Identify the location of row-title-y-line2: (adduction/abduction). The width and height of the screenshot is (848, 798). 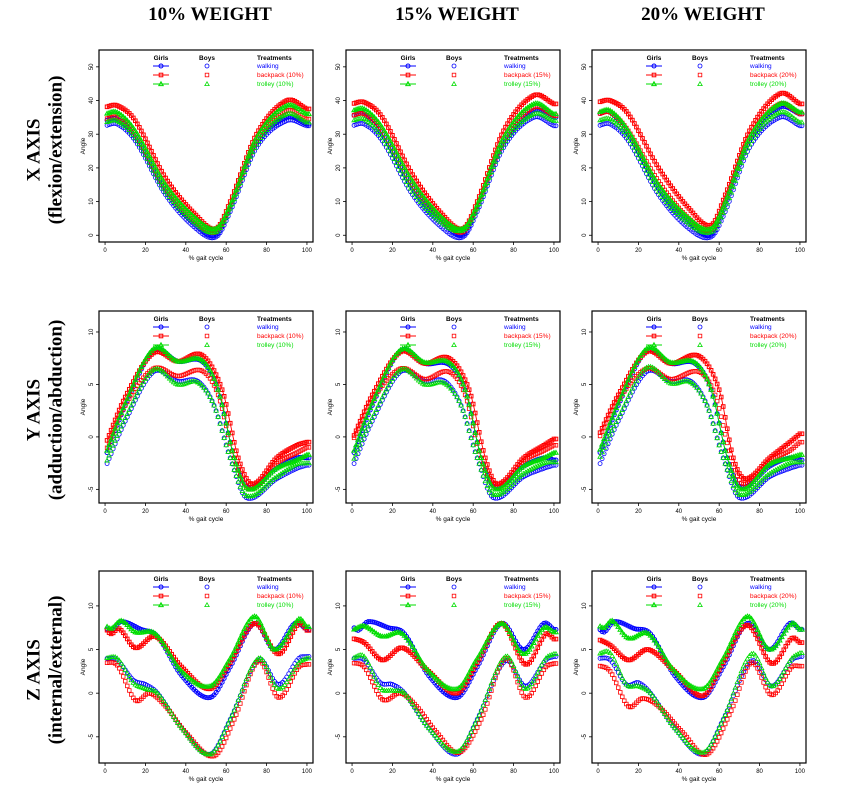
(56, 410).